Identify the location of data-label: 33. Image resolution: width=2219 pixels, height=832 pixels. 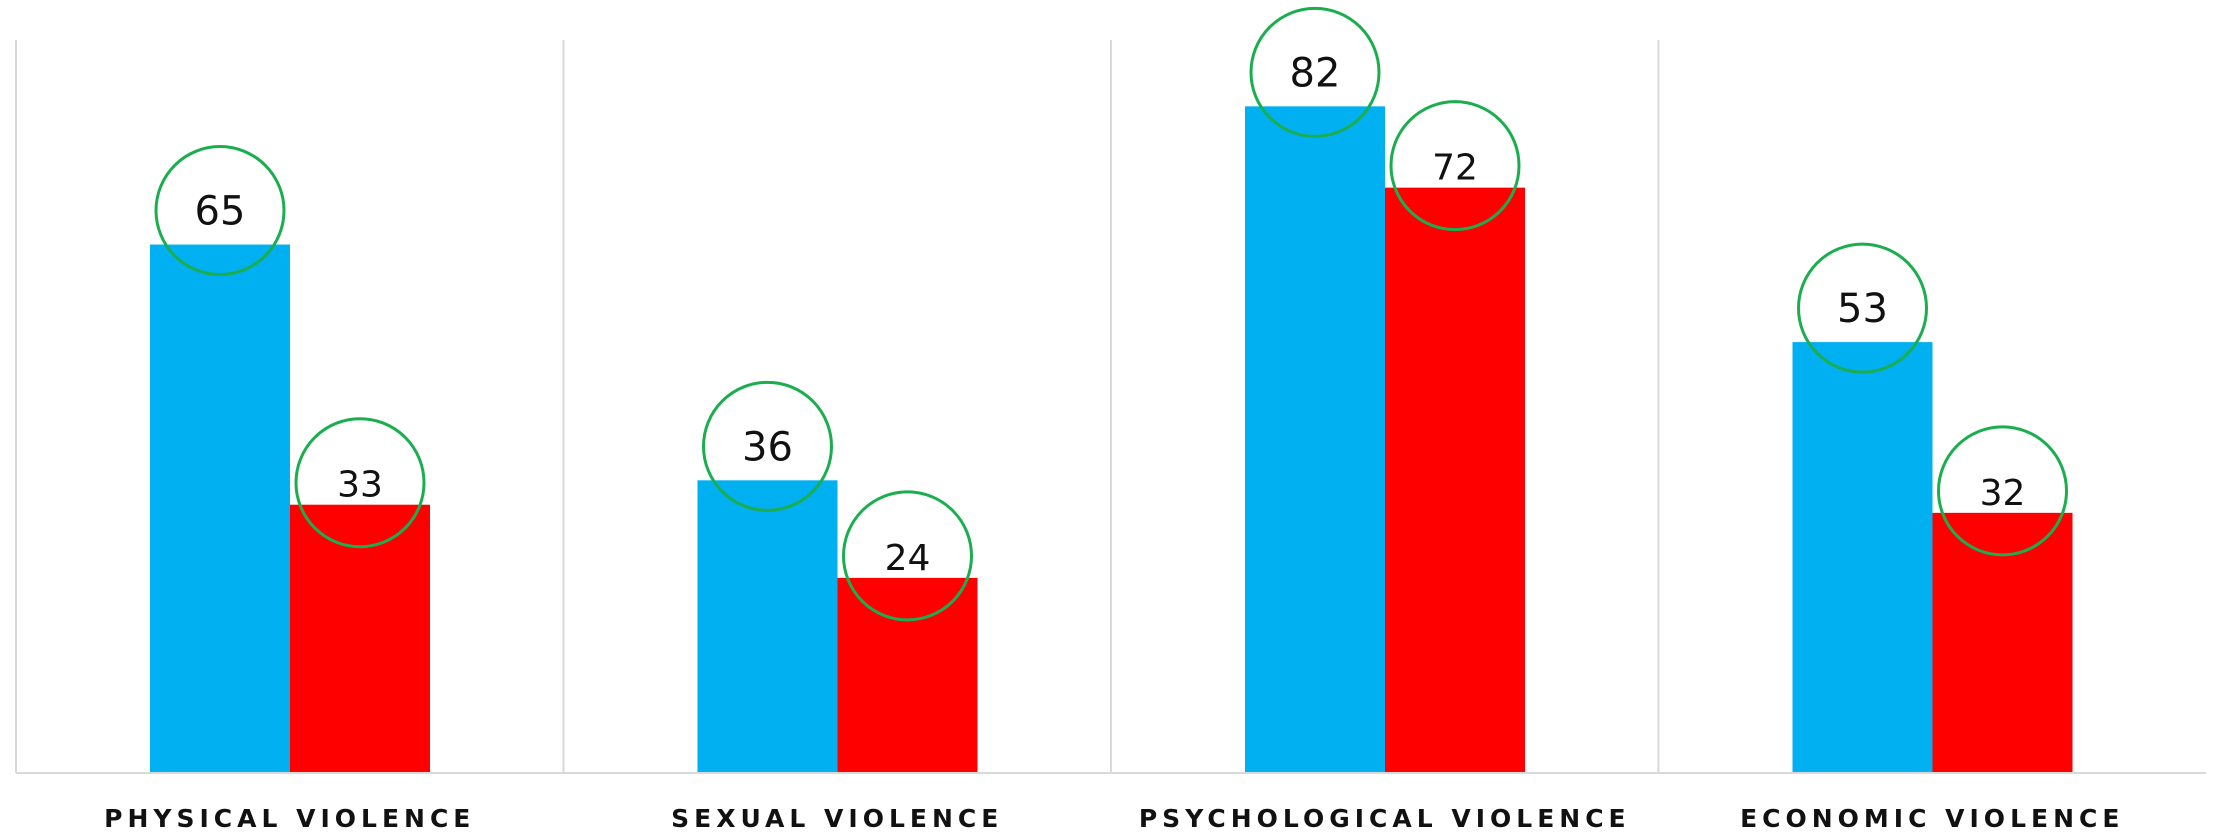
(360, 485).